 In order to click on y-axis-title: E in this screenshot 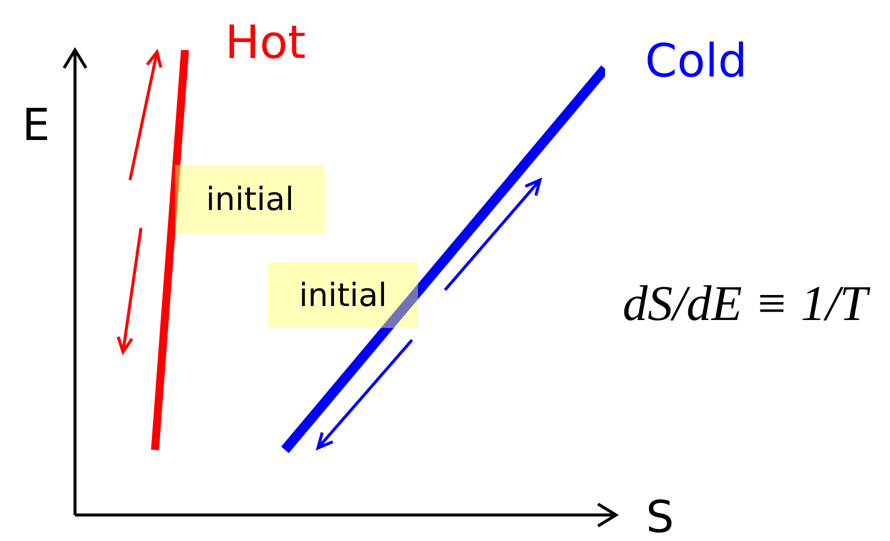, I will do `click(36, 125)`.